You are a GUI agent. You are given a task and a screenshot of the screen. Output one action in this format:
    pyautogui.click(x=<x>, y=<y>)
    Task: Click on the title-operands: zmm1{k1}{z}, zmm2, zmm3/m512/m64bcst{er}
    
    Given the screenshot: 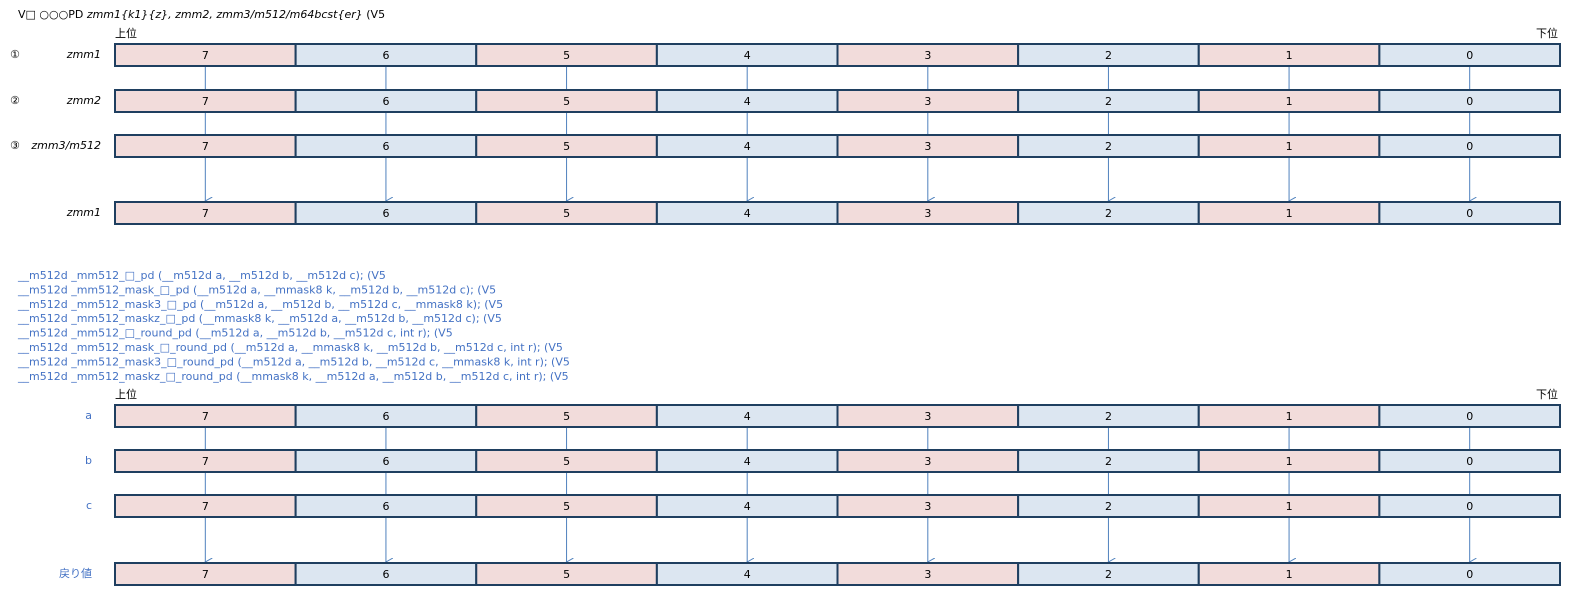 What is the action you would take?
    pyautogui.click(x=224, y=14)
    